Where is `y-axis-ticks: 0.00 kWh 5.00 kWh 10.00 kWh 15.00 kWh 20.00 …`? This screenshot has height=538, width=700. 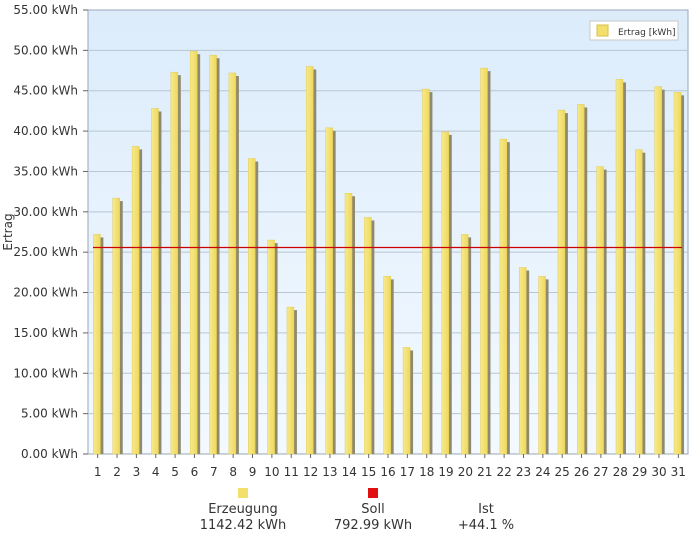
y-axis-ticks: 0.00 kWh 5.00 kWh 10.00 kWh 15.00 kWh 20.00 … is located at coordinates (50, 232).